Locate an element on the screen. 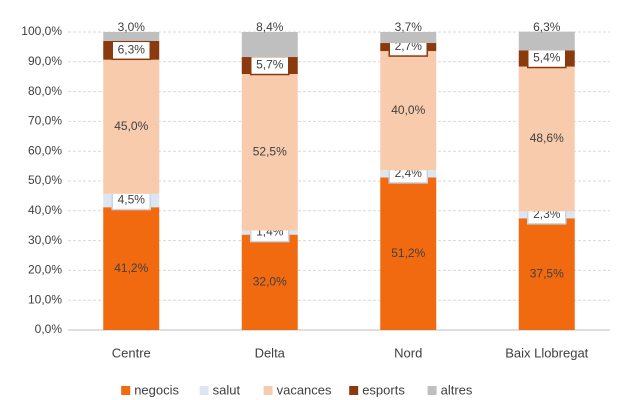  y-tick-label: 10,0% is located at coordinates (45, 299).